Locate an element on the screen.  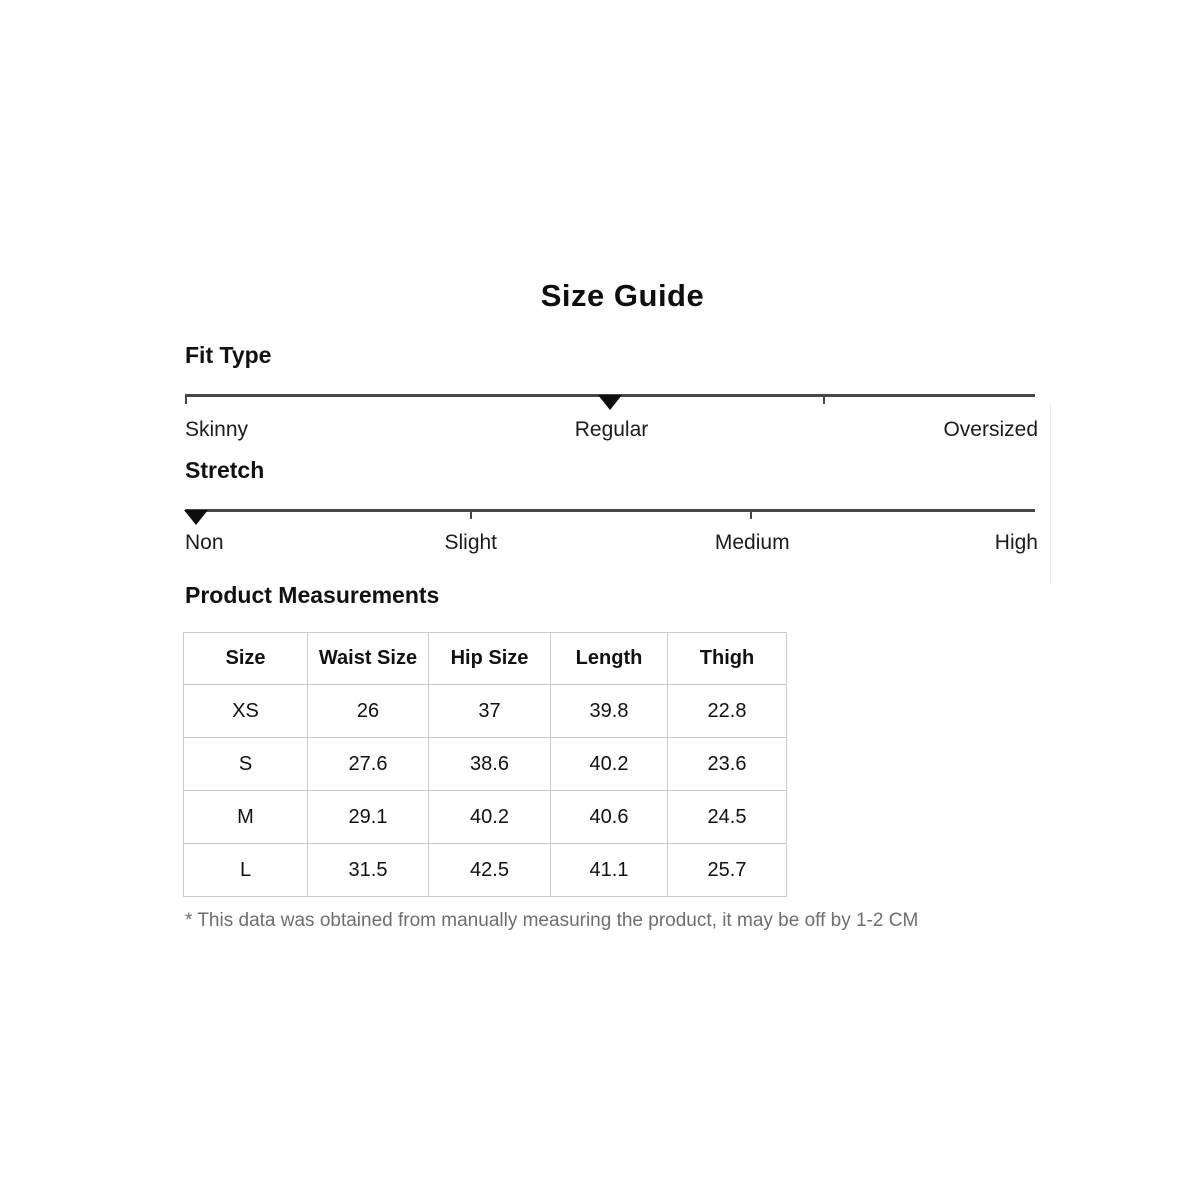
column-header-length: Length is located at coordinates (609, 658).